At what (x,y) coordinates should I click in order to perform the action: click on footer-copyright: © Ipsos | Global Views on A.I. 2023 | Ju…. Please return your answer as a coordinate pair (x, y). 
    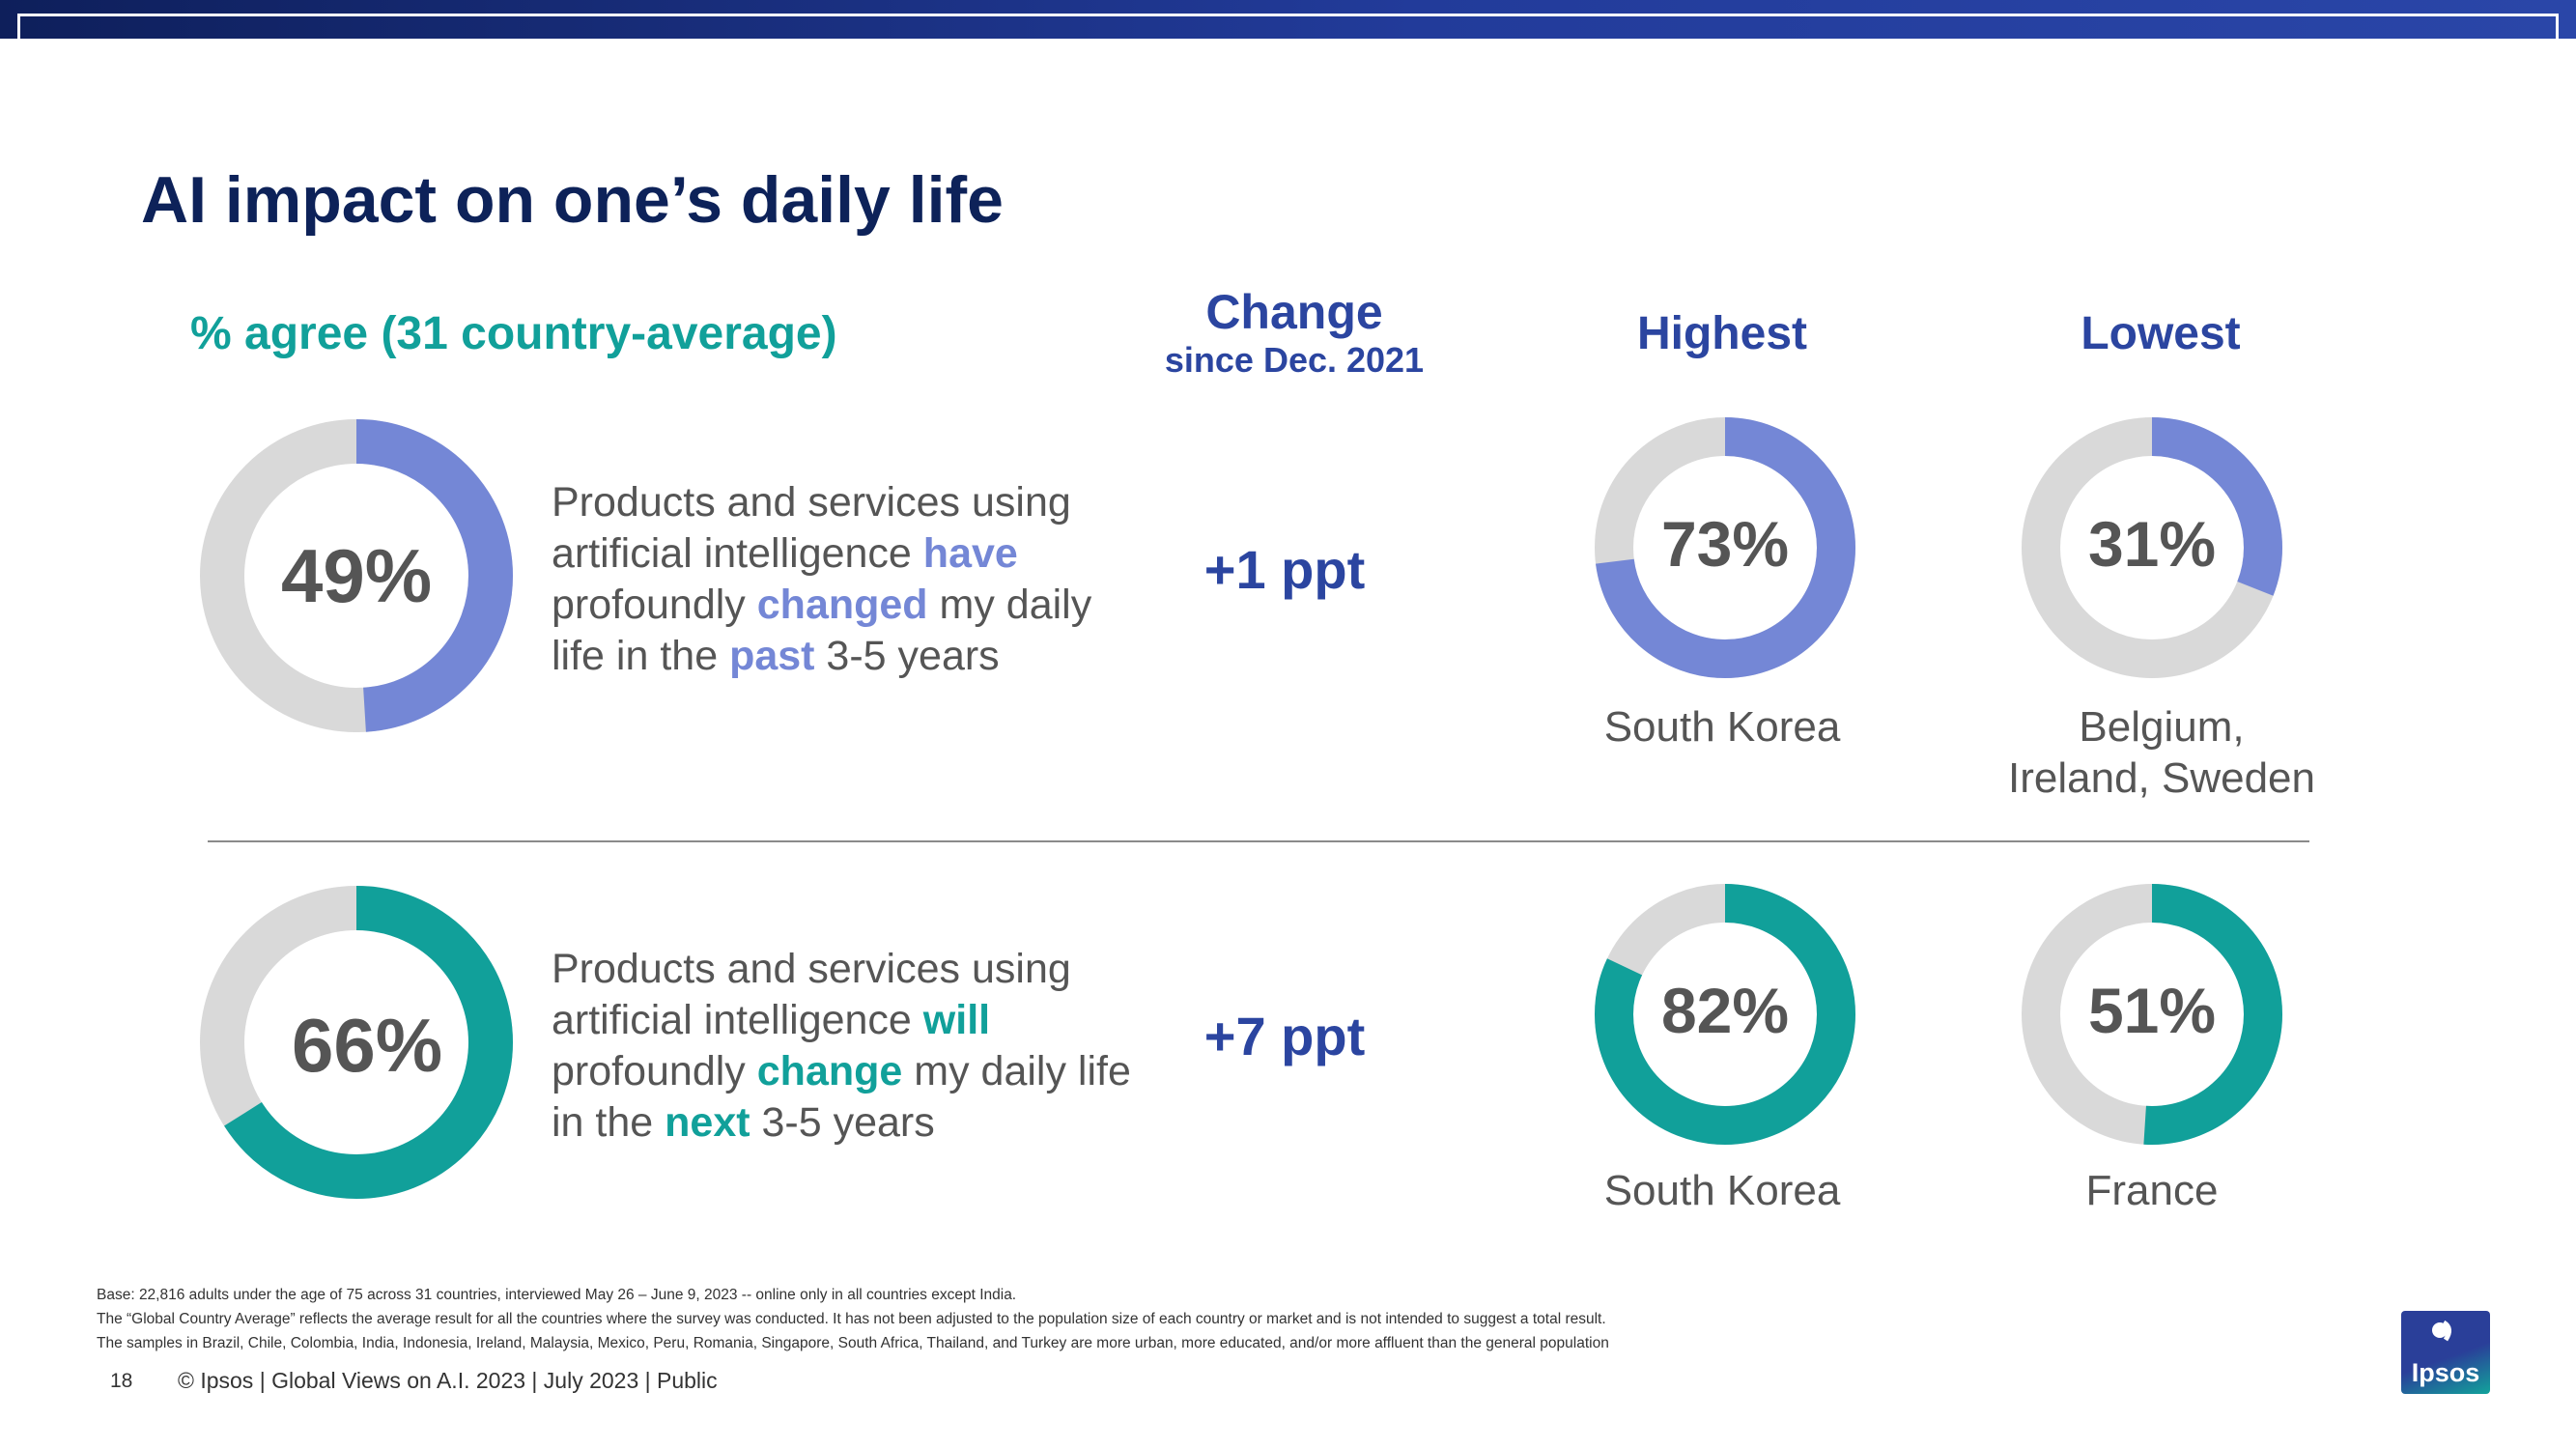
    Looking at the image, I should click on (448, 1380).